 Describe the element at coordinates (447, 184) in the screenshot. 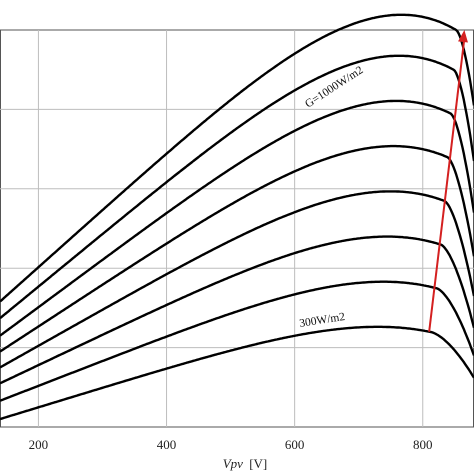

I see `mpp-arrow-shaft` at that location.